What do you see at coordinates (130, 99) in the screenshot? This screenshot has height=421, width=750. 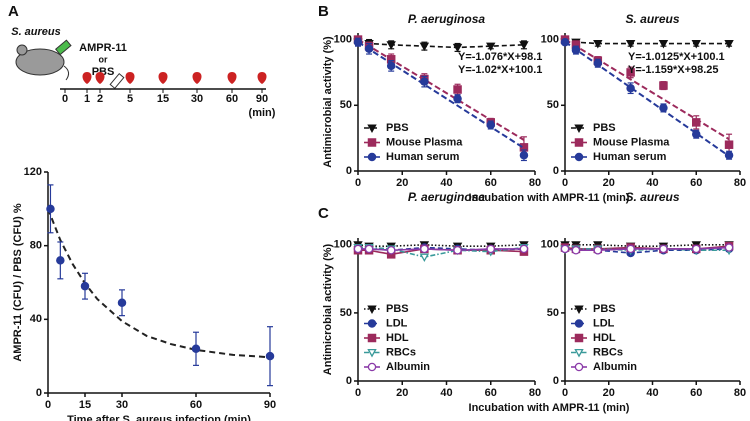 I see `timepoint-label: 5` at bounding box center [130, 99].